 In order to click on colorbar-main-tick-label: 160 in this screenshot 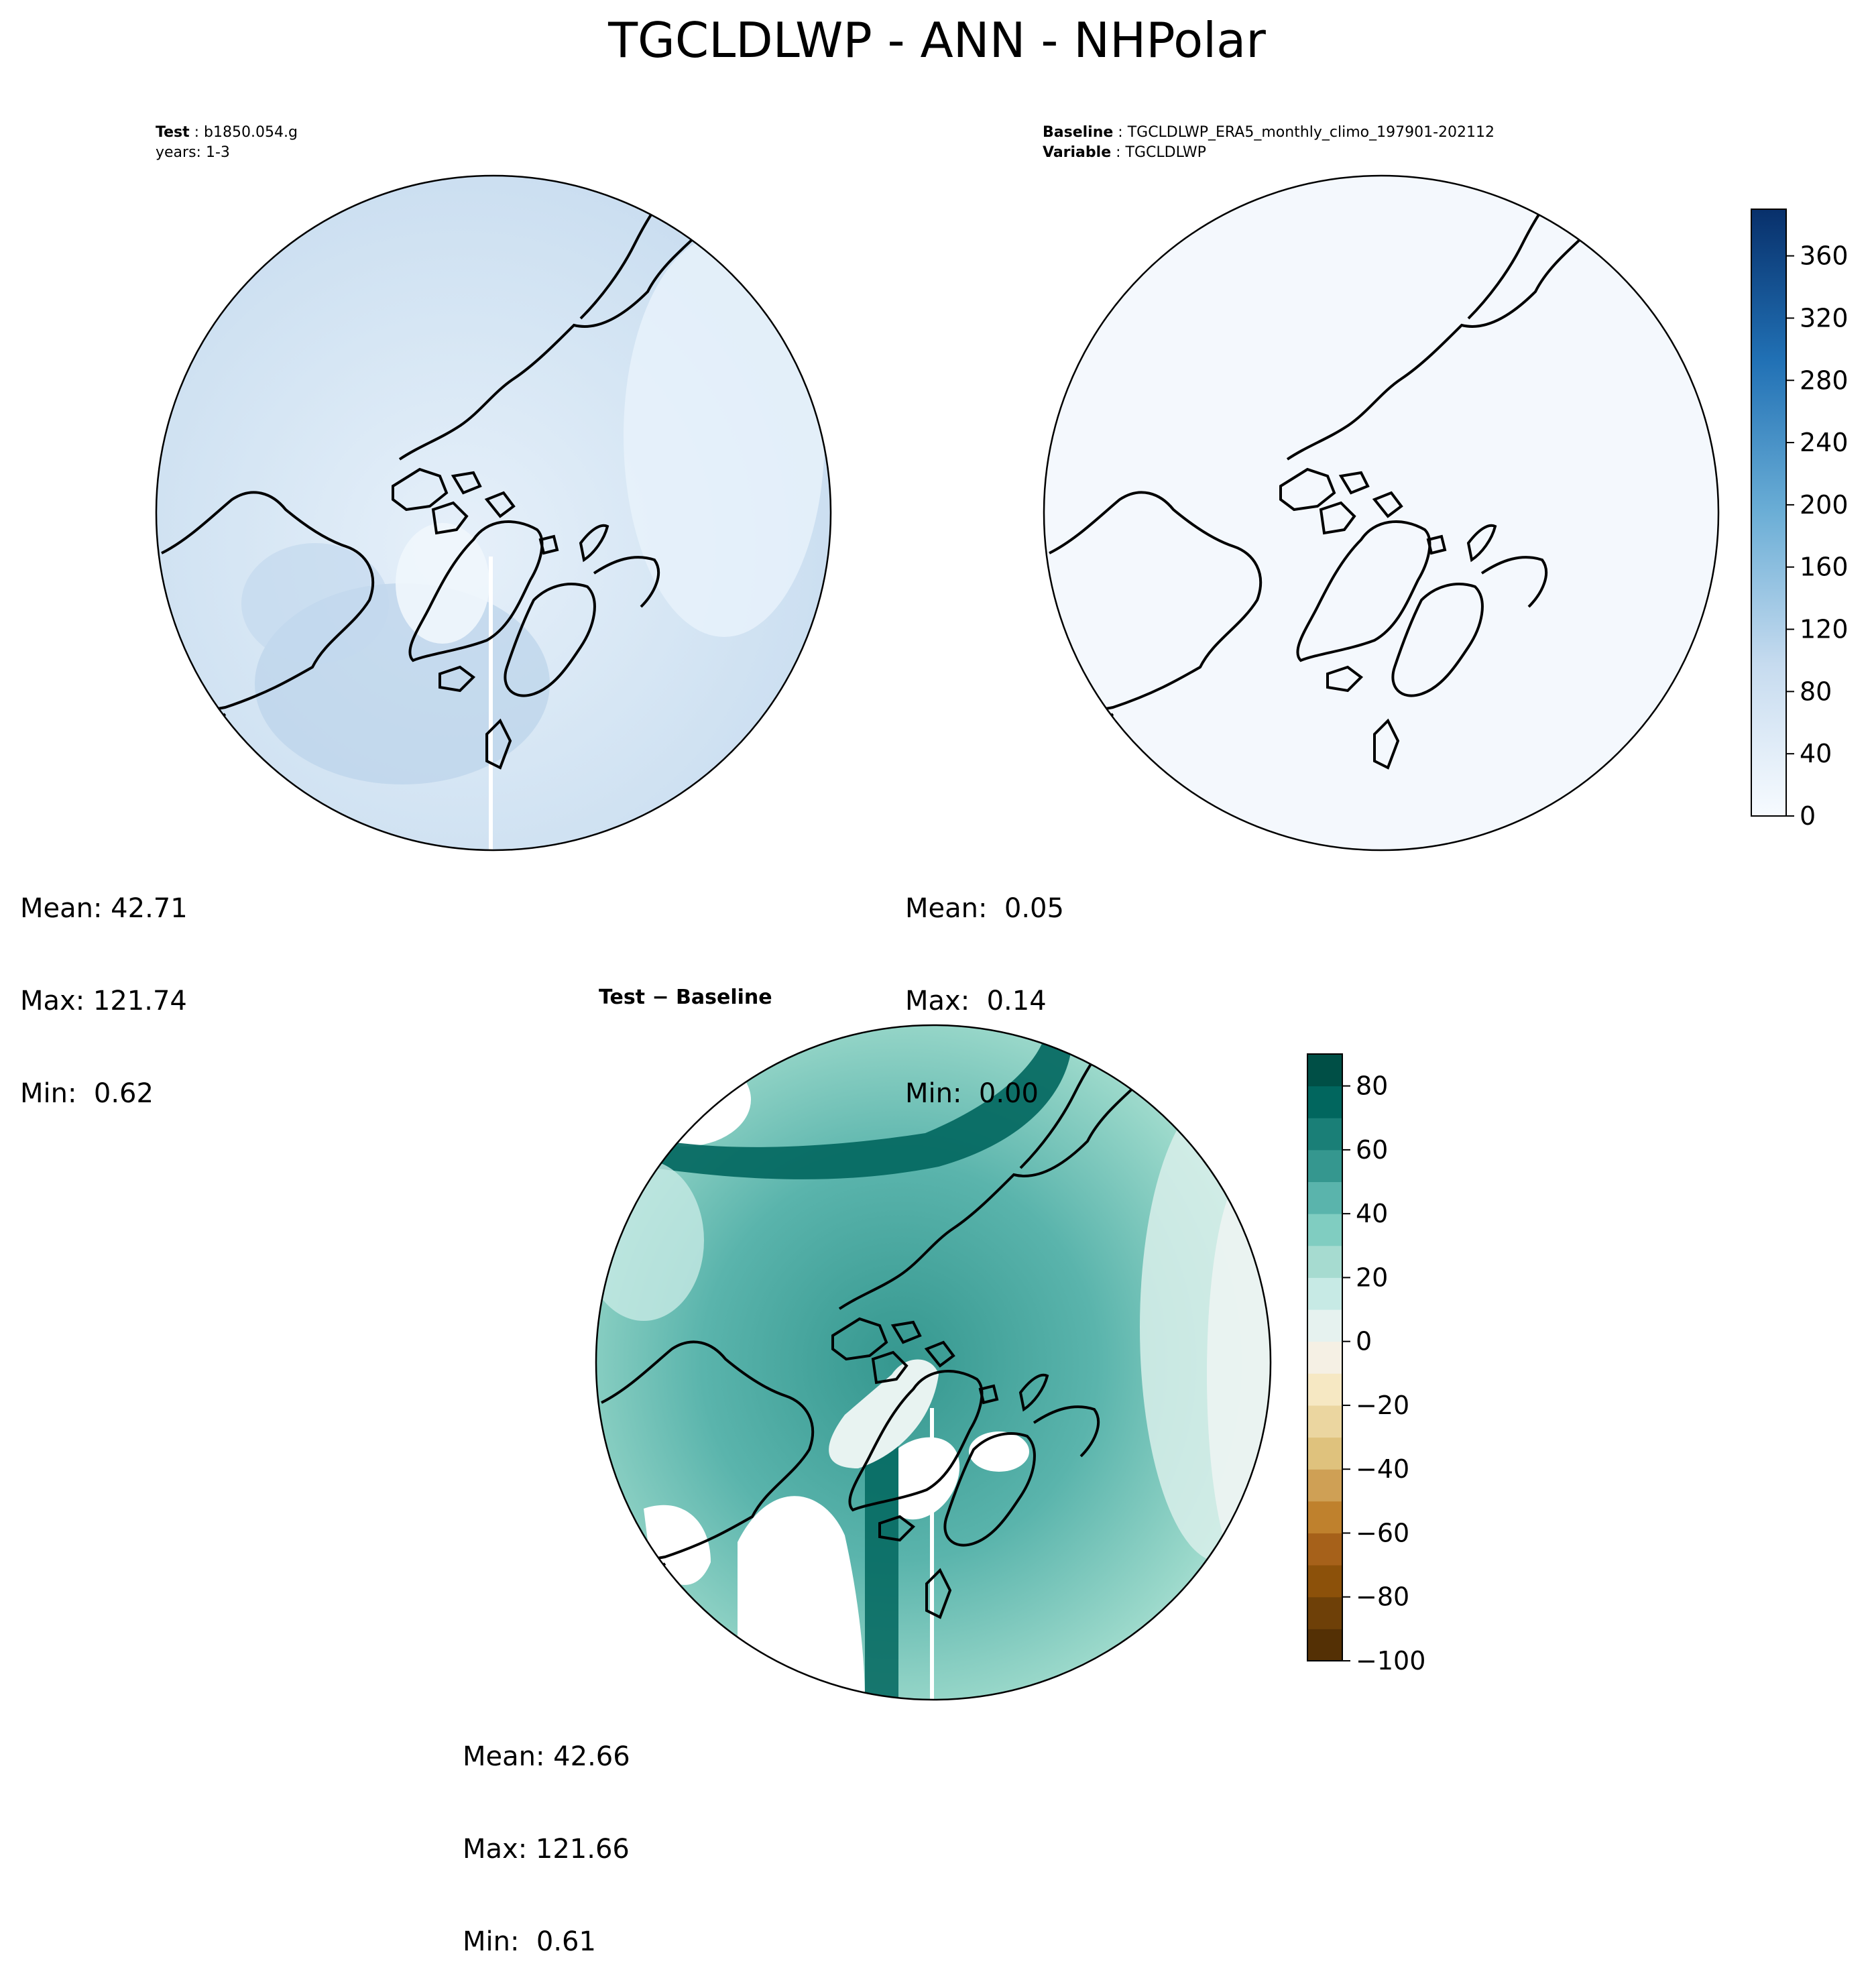, I will do `click(1825, 567)`.